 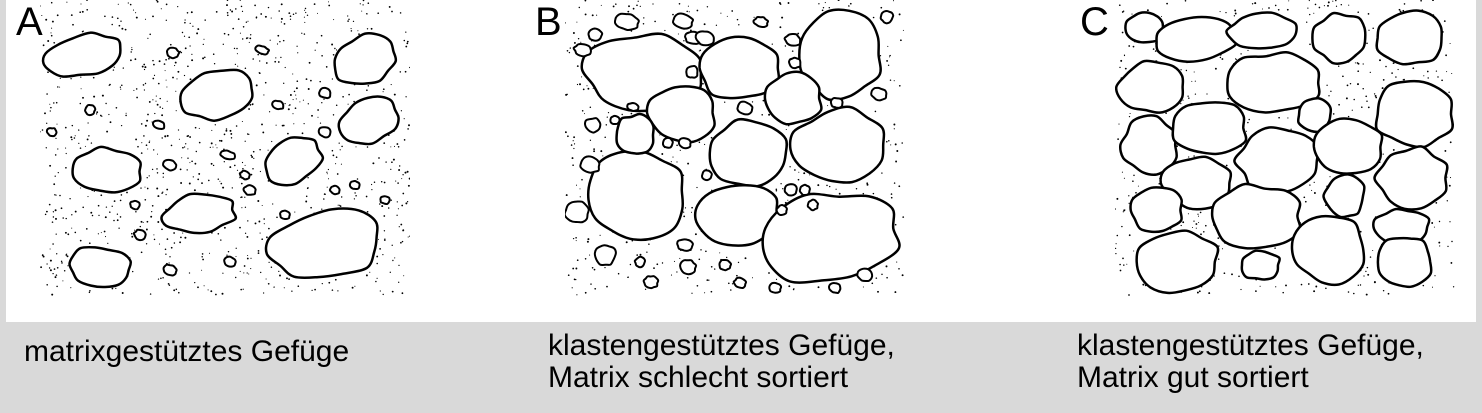 I want to click on caption-b-line-1: klastengestütztes Gefüge,, so click(x=721, y=345).